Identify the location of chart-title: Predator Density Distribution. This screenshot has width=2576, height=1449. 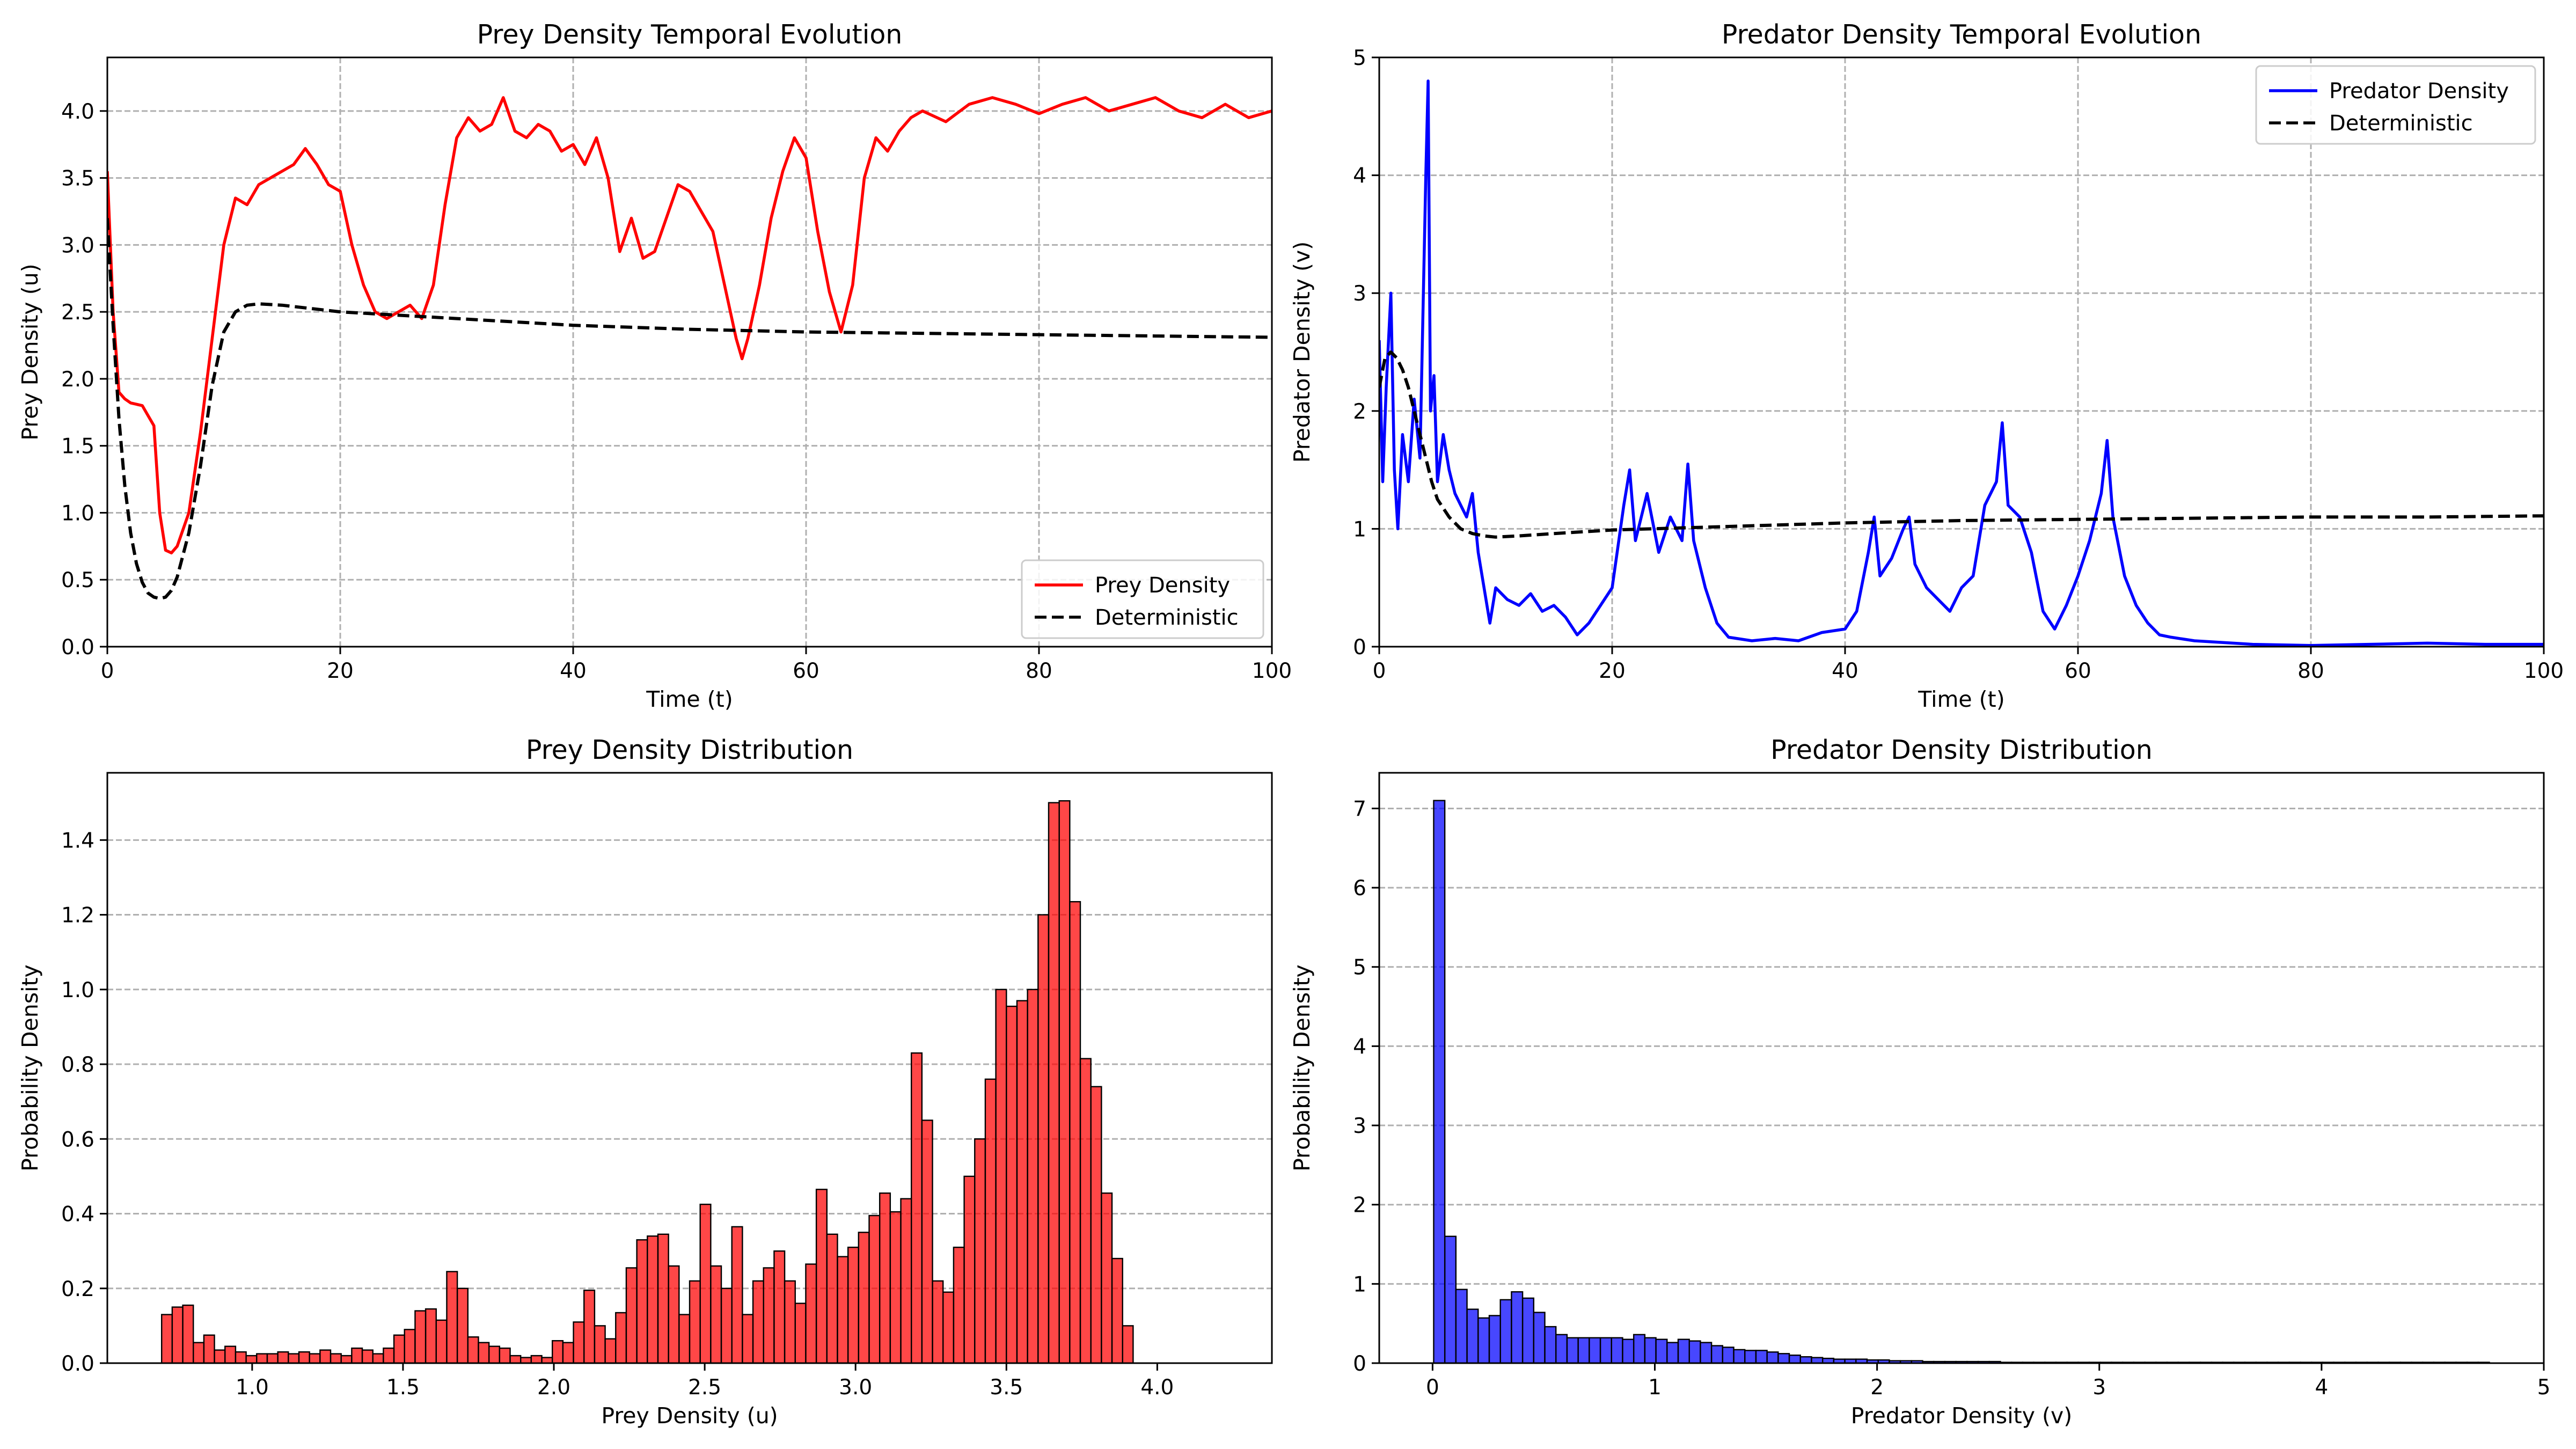
(1961, 750).